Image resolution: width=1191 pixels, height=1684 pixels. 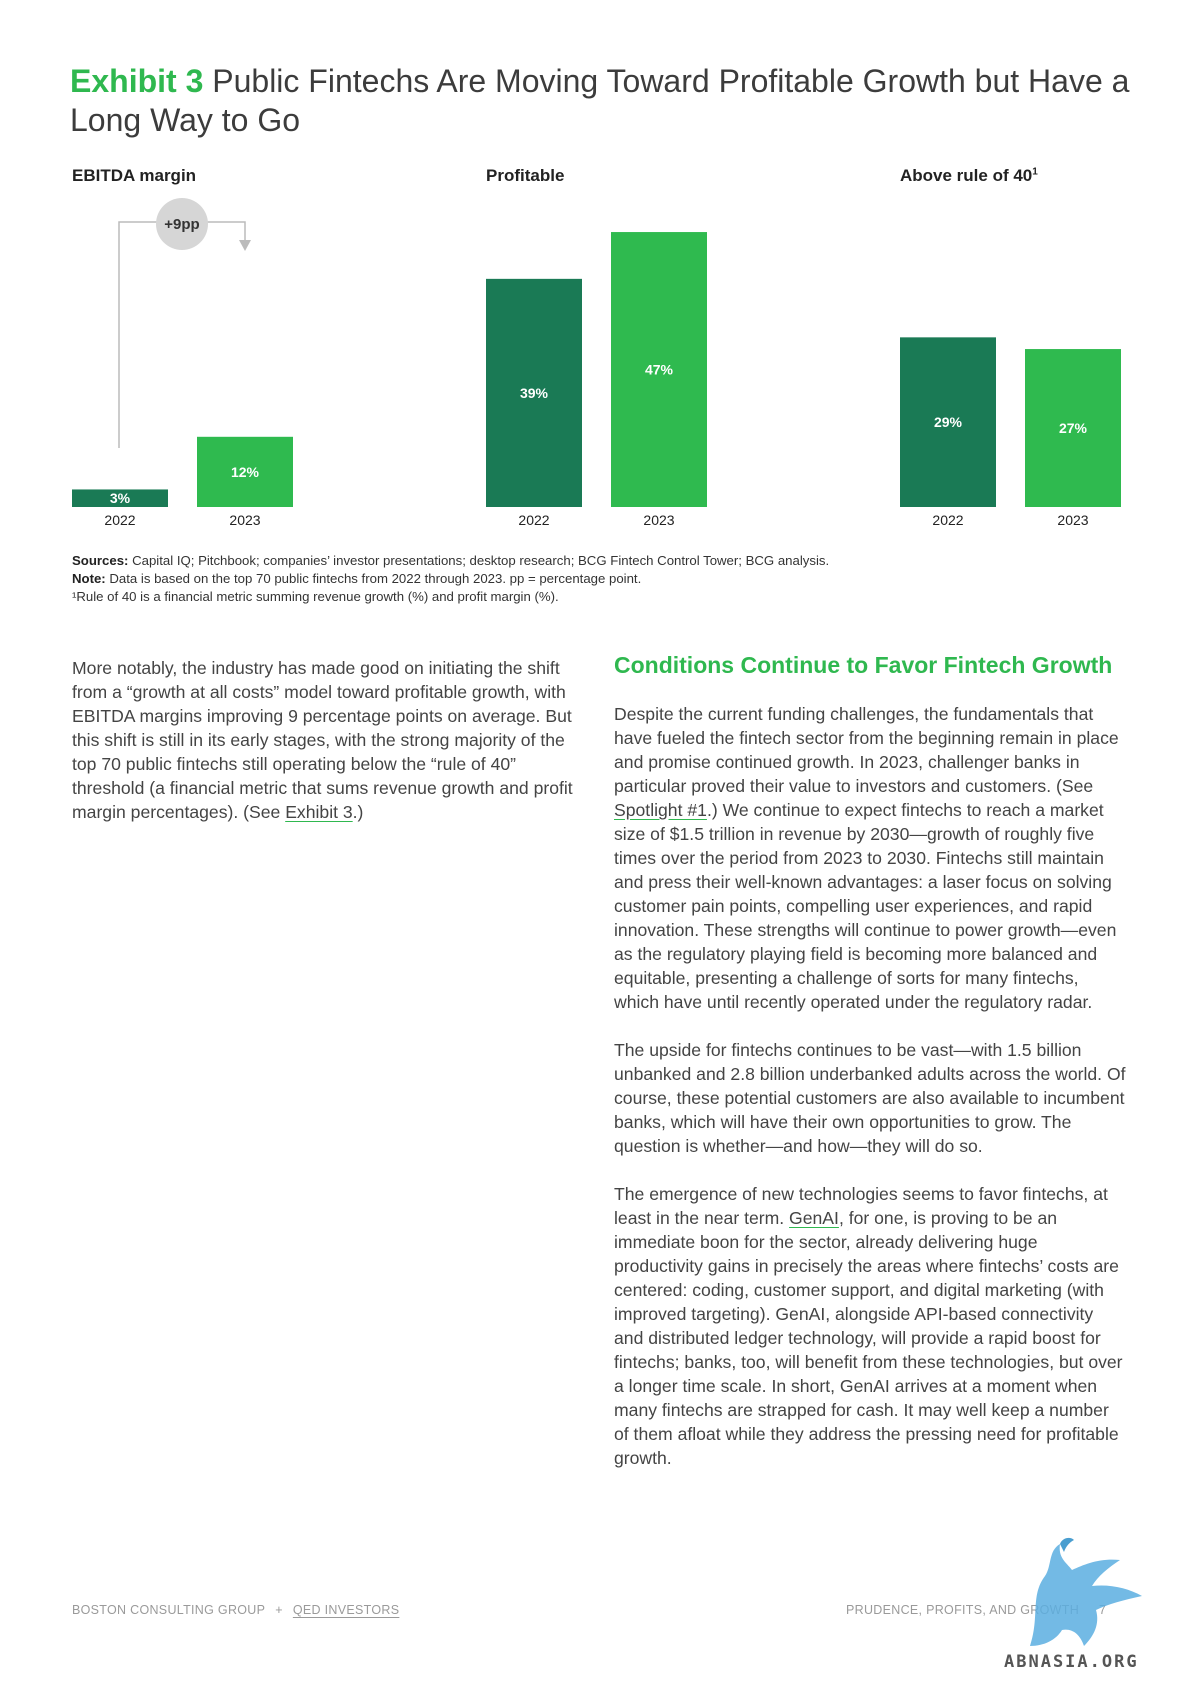 I want to click on chart-heading-ebitda: EBITDA margin, so click(x=134, y=175).